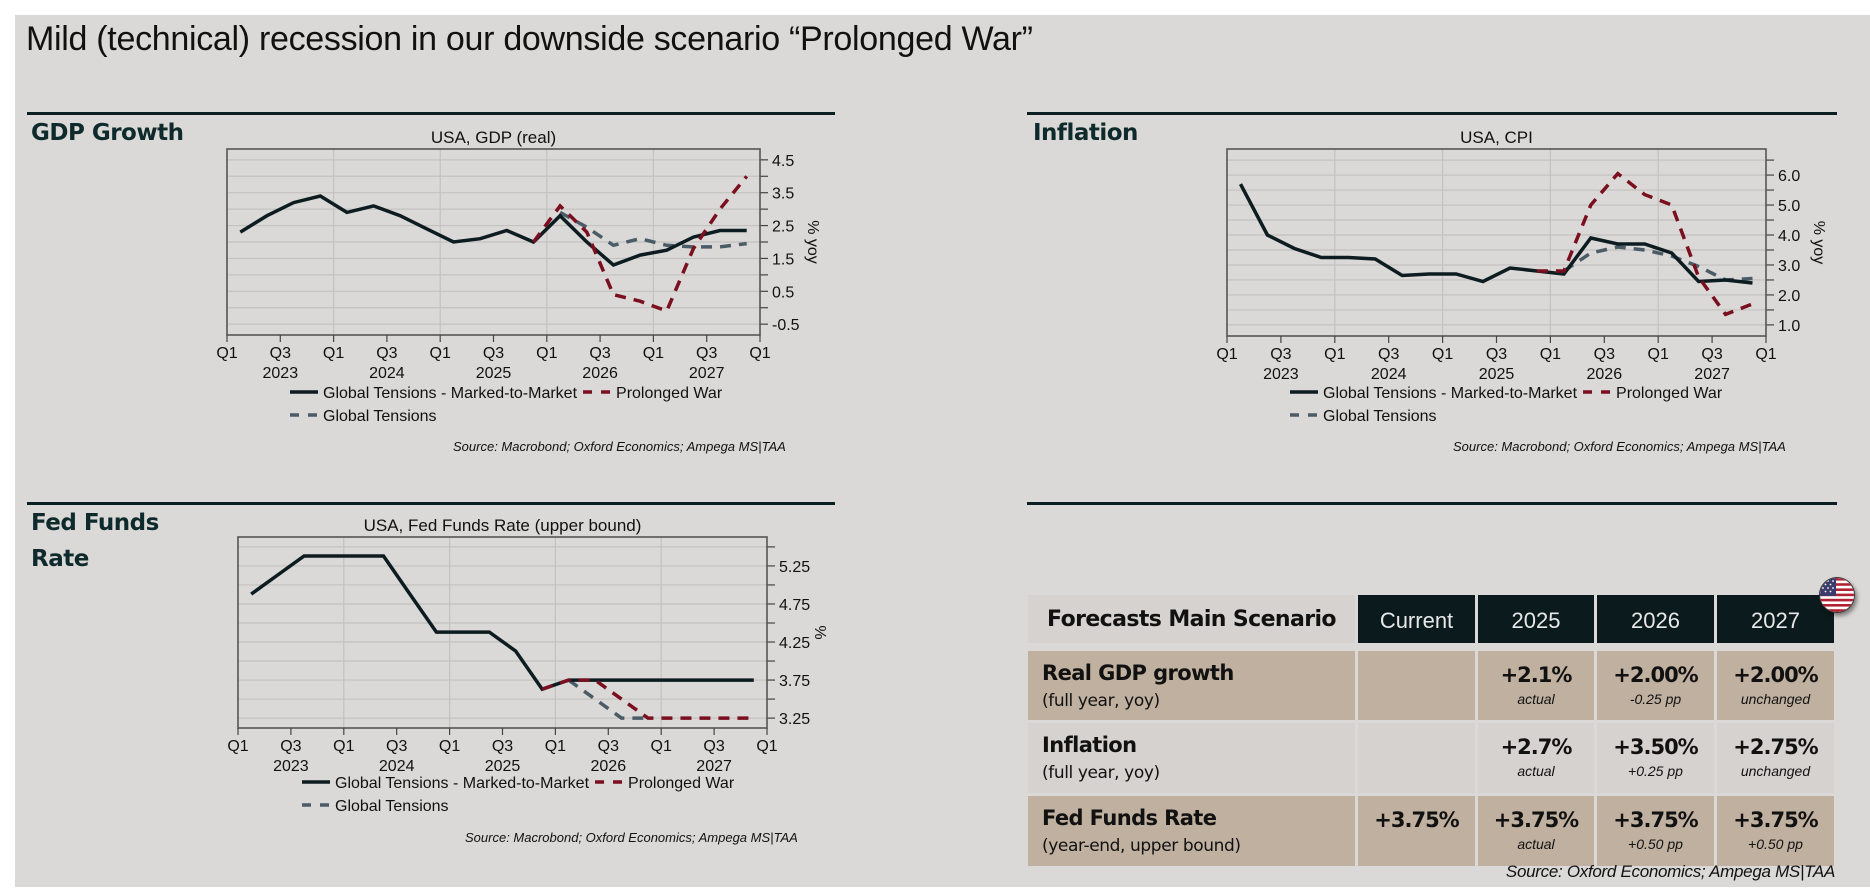 This screenshot has height=896, width=1870. I want to click on table-cell: +3.75%, so click(1416, 831).